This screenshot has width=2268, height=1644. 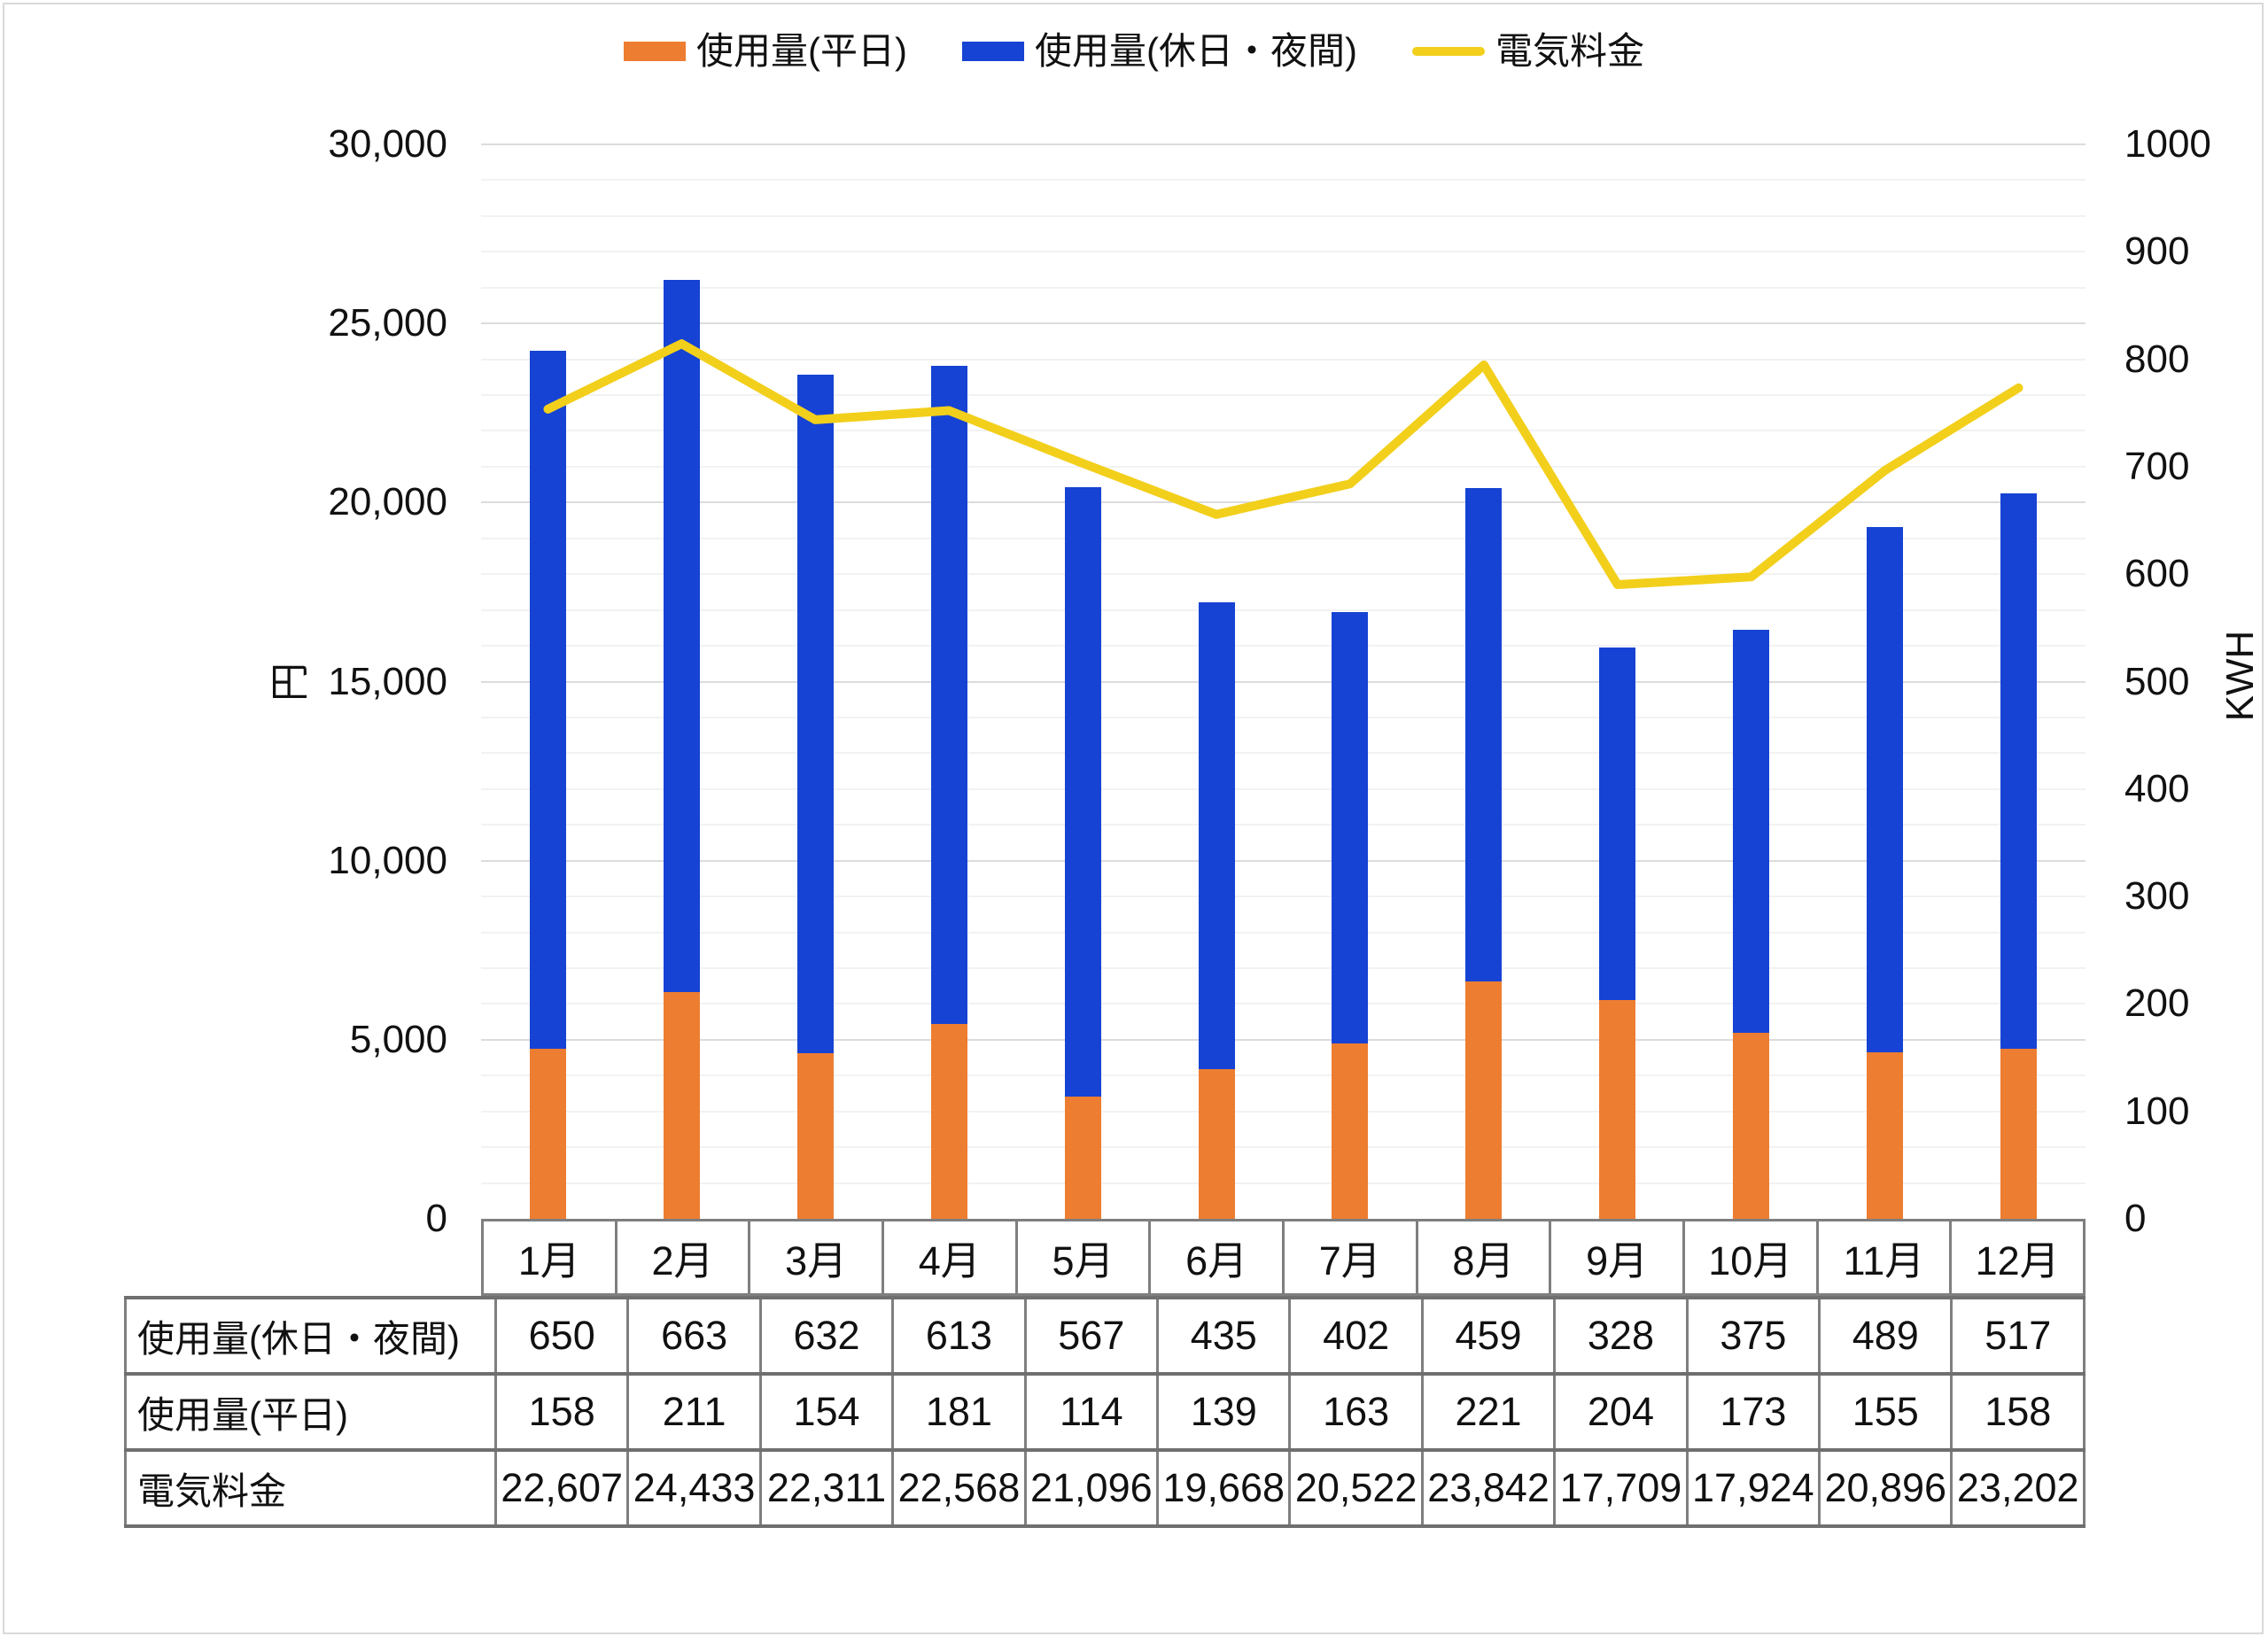 What do you see at coordinates (816, 1257) in the screenshot?
I see `month-header-cell: 3月` at bounding box center [816, 1257].